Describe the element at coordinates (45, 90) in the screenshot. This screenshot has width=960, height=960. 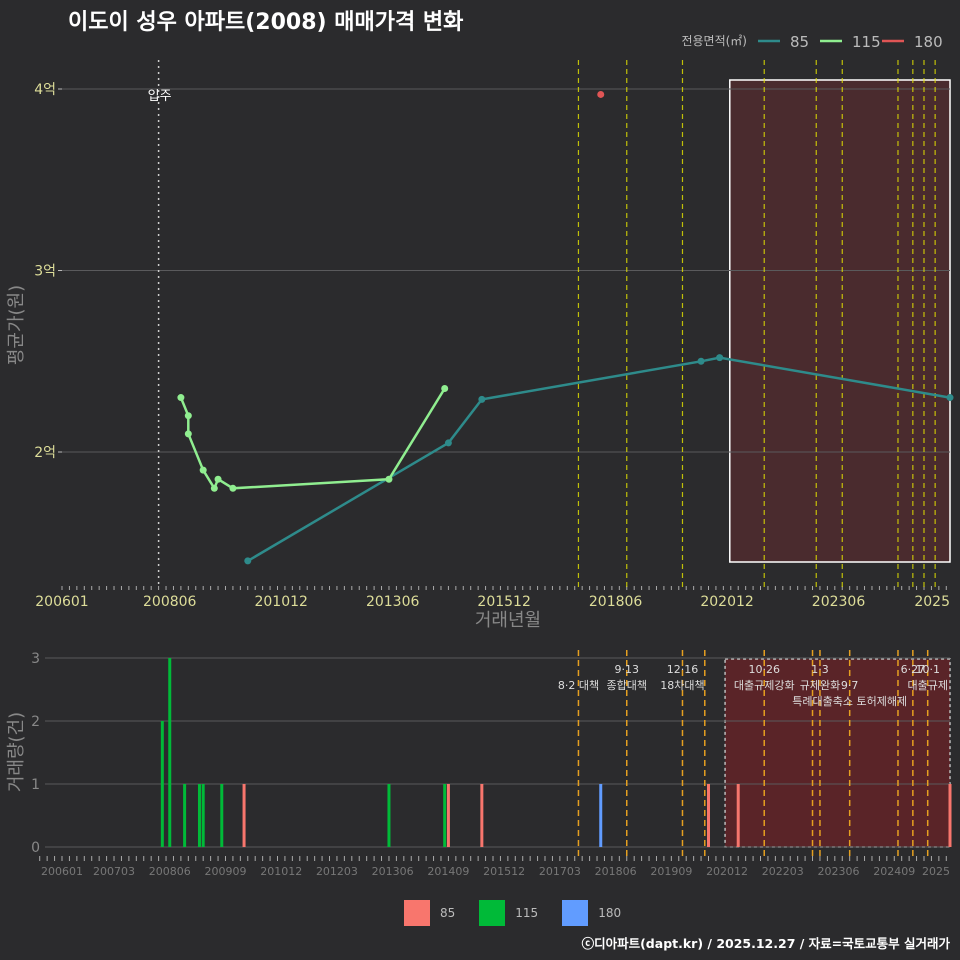
I see `y-tick-label: 4억` at that location.